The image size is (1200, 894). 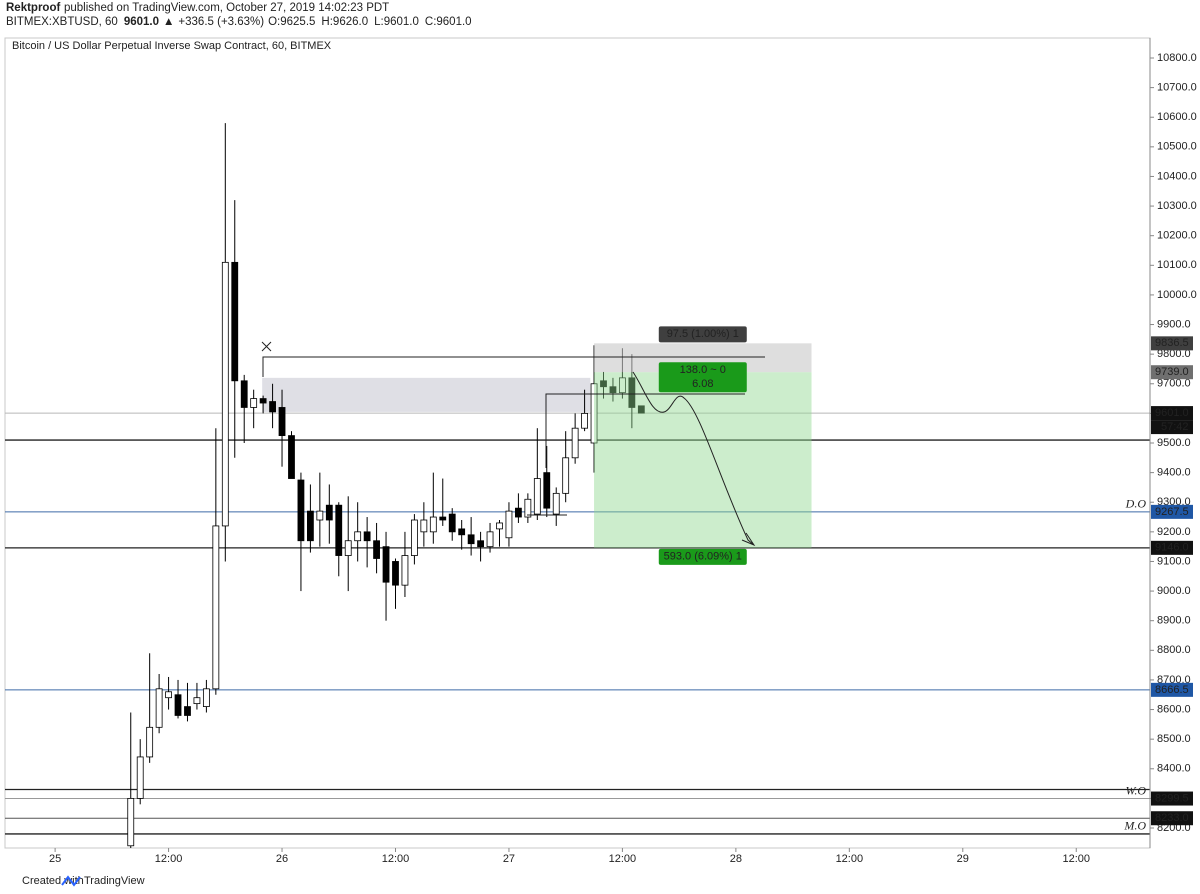 I want to click on x-tick-label: 28, so click(x=736, y=859).